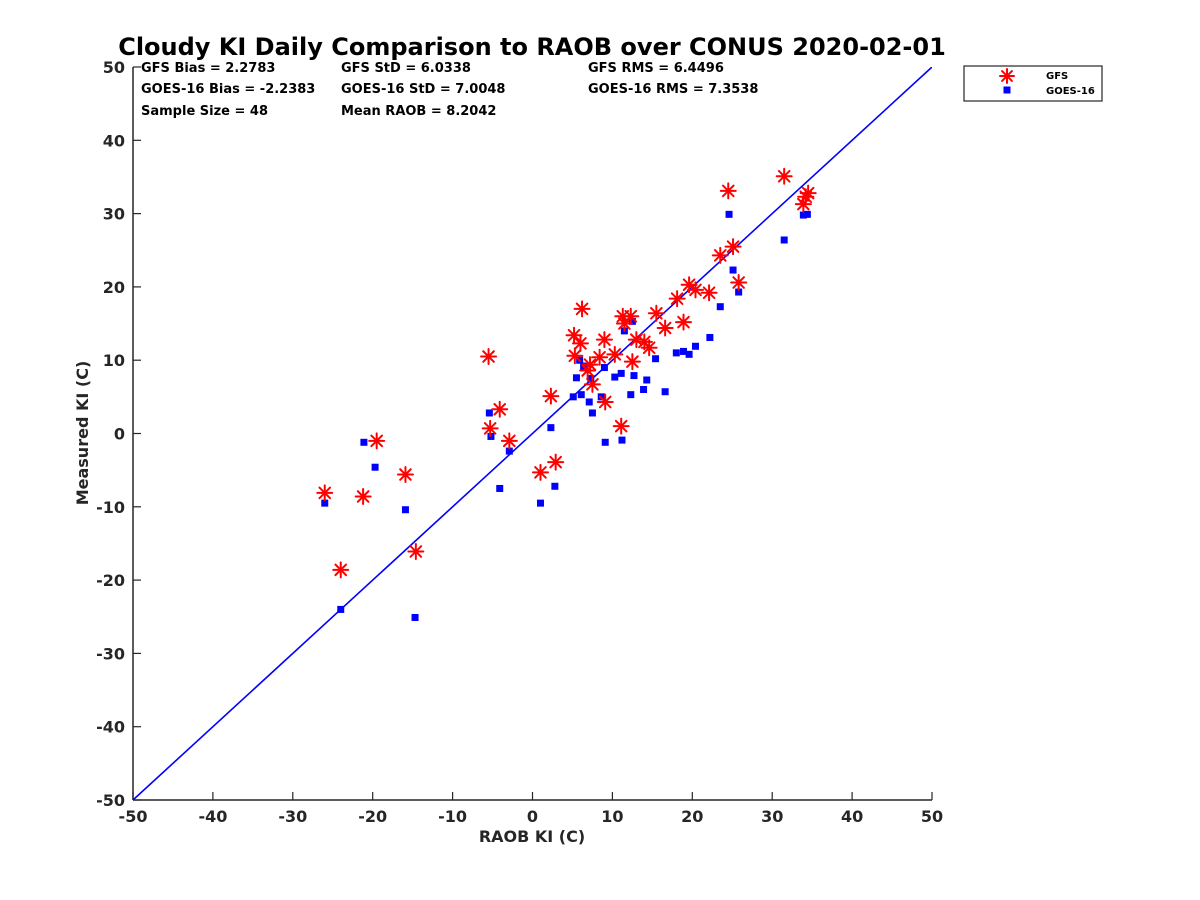 This screenshot has height=900, width=1200. I want to click on legend-gfs-asterisk, so click(1007, 76).